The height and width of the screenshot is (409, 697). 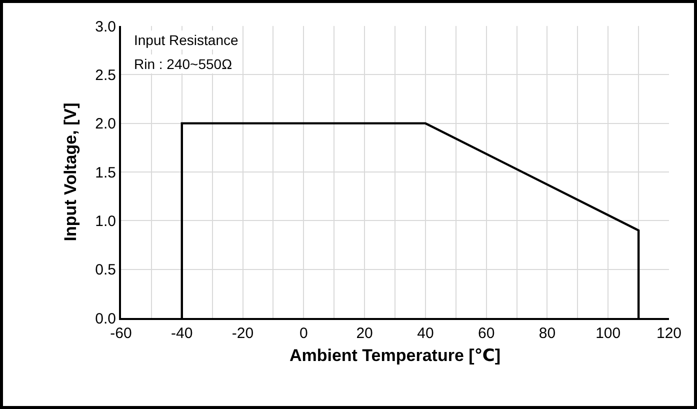 I want to click on annotation: Rin : 240~550Ω, so click(x=183, y=64).